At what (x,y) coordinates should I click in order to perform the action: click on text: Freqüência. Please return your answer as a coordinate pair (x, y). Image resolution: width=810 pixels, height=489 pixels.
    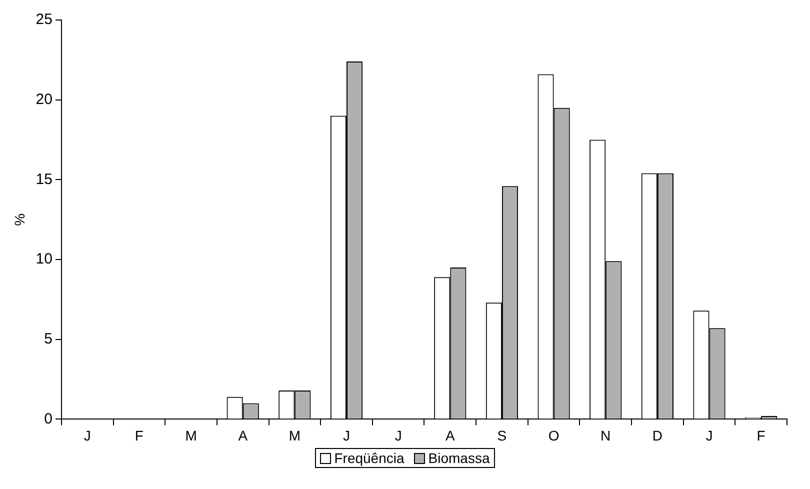
    Looking at the image, I should click on (369, 458).